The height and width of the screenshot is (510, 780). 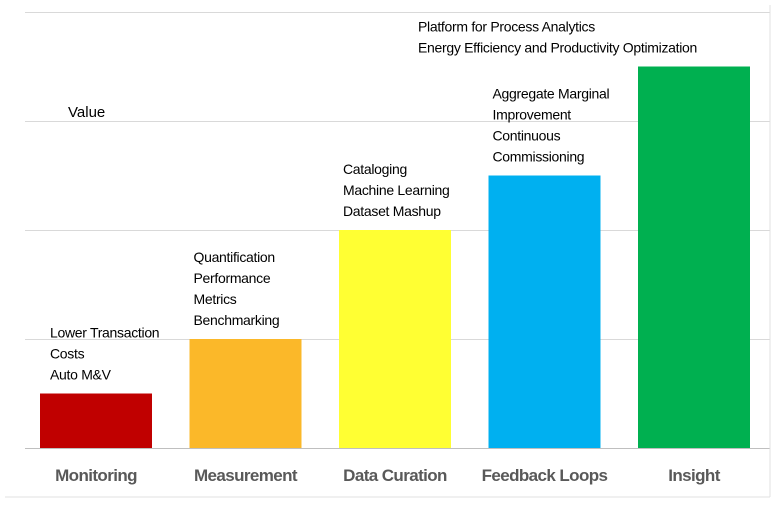 I want to click on annotation-monitoring-line-1: Lower Transaction, so click(x=104, y=333).